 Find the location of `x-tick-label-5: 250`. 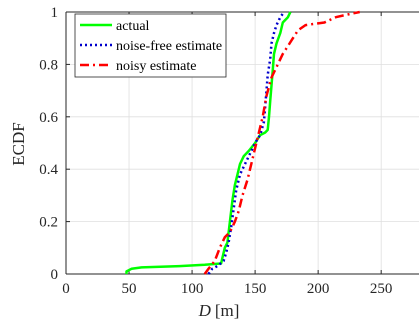

x-tick-label-5: 250 is located at coordinates (381, 289).